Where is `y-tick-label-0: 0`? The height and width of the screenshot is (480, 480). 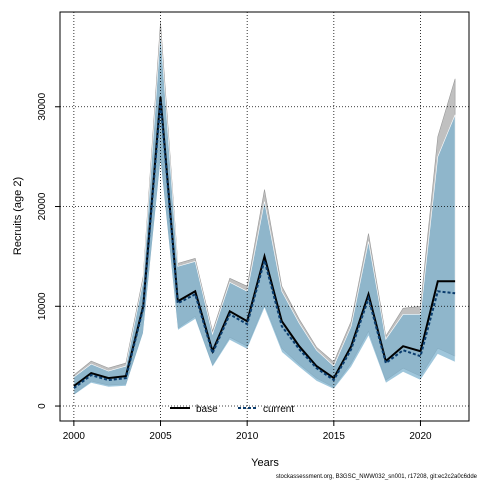
y-tick-label-0: 0 is located at coordinates (42, 406).